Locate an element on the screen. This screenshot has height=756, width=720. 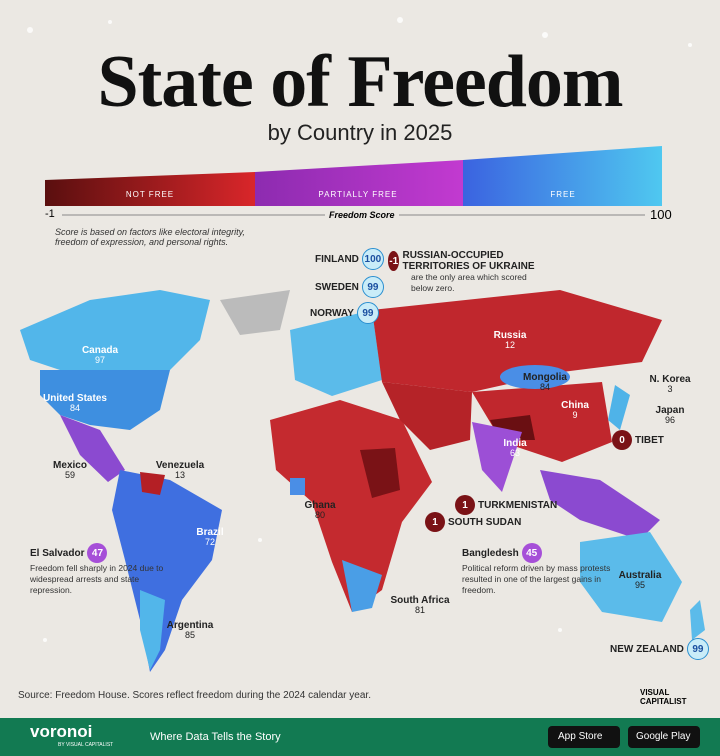
subtitle: by Country in 2025 is located at coordinates (360, 132).